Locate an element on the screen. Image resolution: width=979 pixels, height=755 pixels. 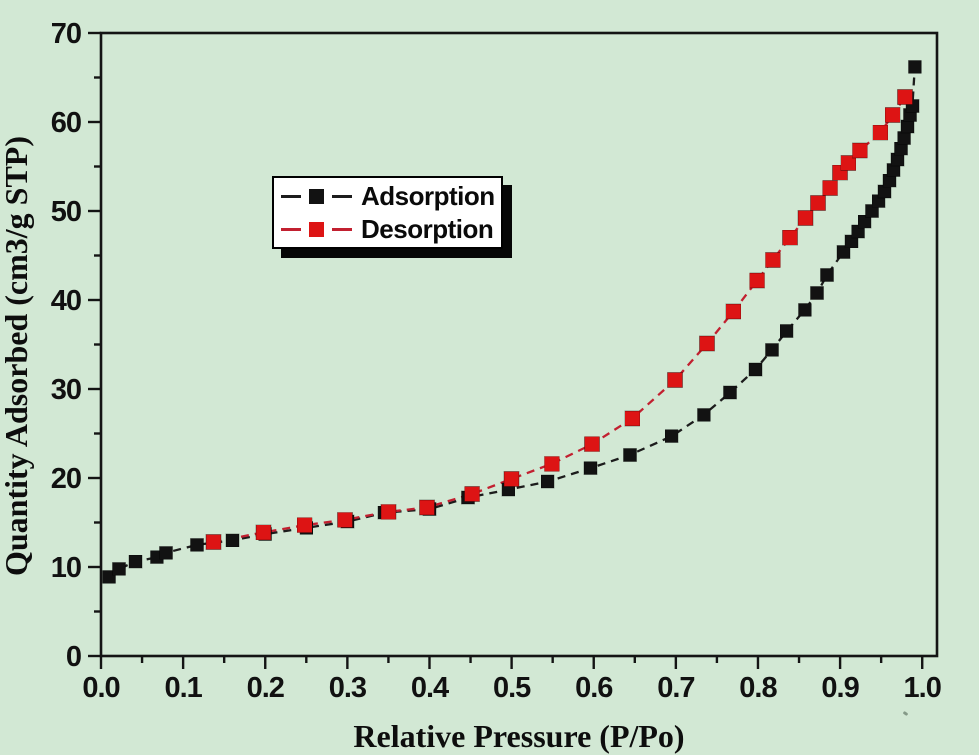
legend-entry-desorption: Desorption is located at coordinates (391, 229).